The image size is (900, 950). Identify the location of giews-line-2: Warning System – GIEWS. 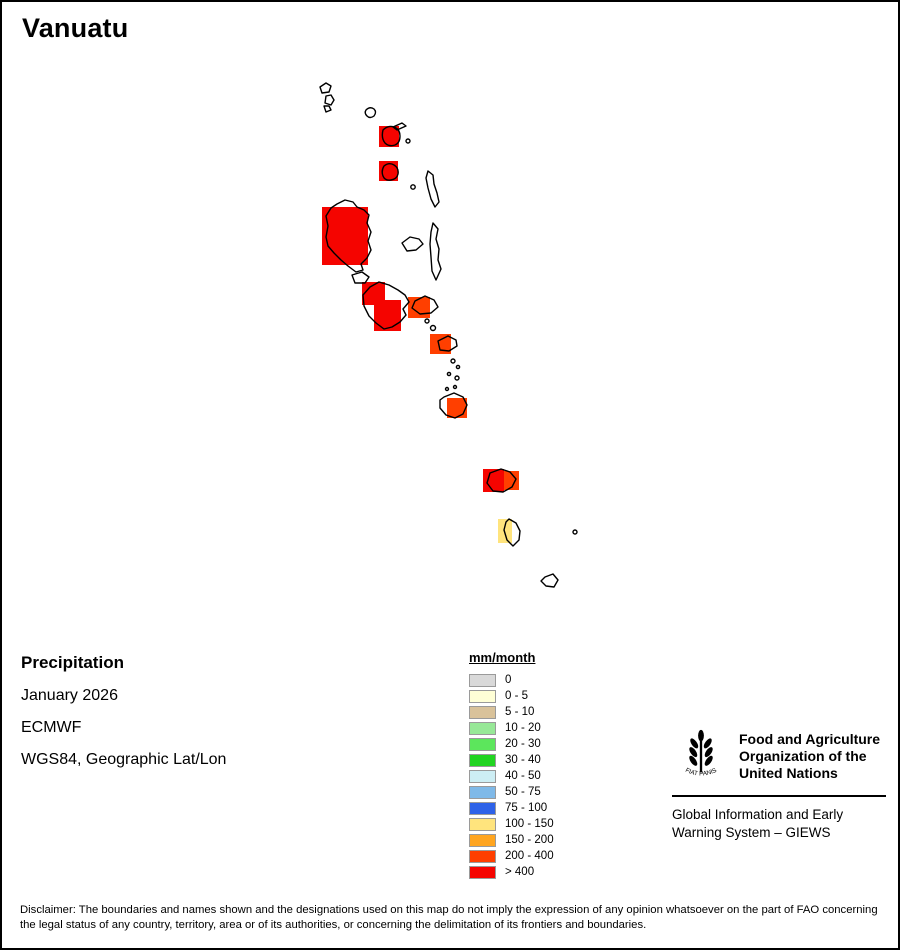
(751, 832).